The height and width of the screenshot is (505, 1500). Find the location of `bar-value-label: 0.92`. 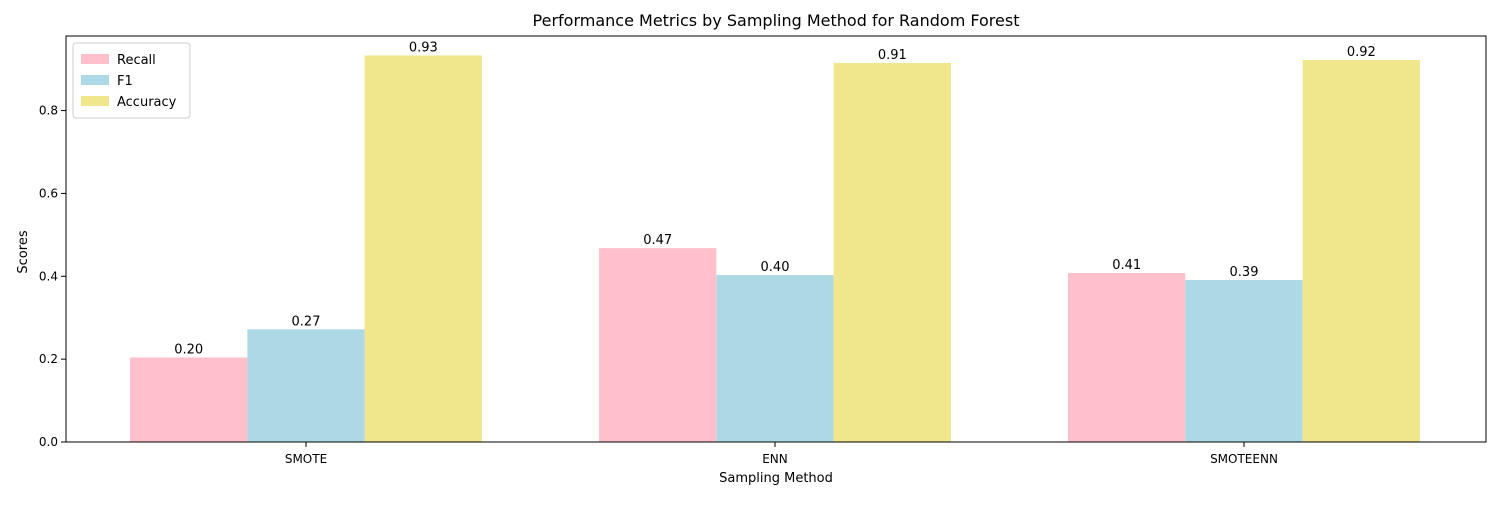

bar-value-label: 0.92 is located at coordinates (1361, 52).